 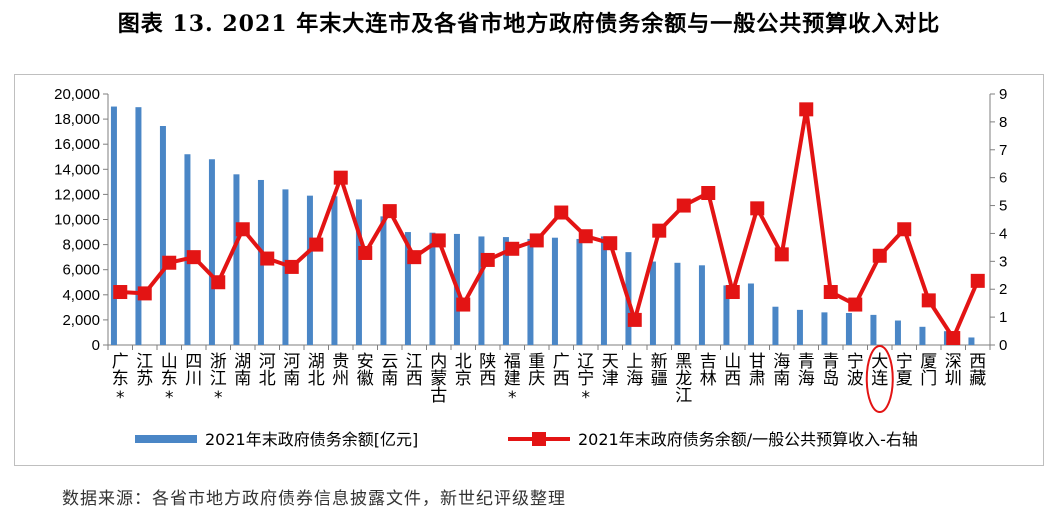 I want to click on right-tick-label: 6, so click(x=1003, y=178).